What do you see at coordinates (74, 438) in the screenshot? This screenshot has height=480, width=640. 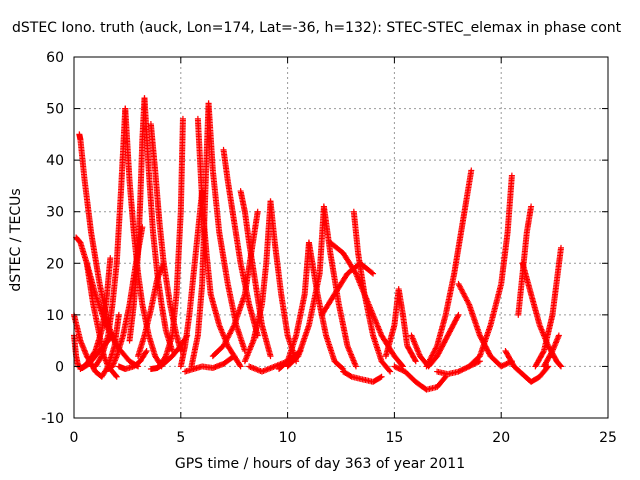 I see `x-tick-label: 0` at bounding box center [74, 438].